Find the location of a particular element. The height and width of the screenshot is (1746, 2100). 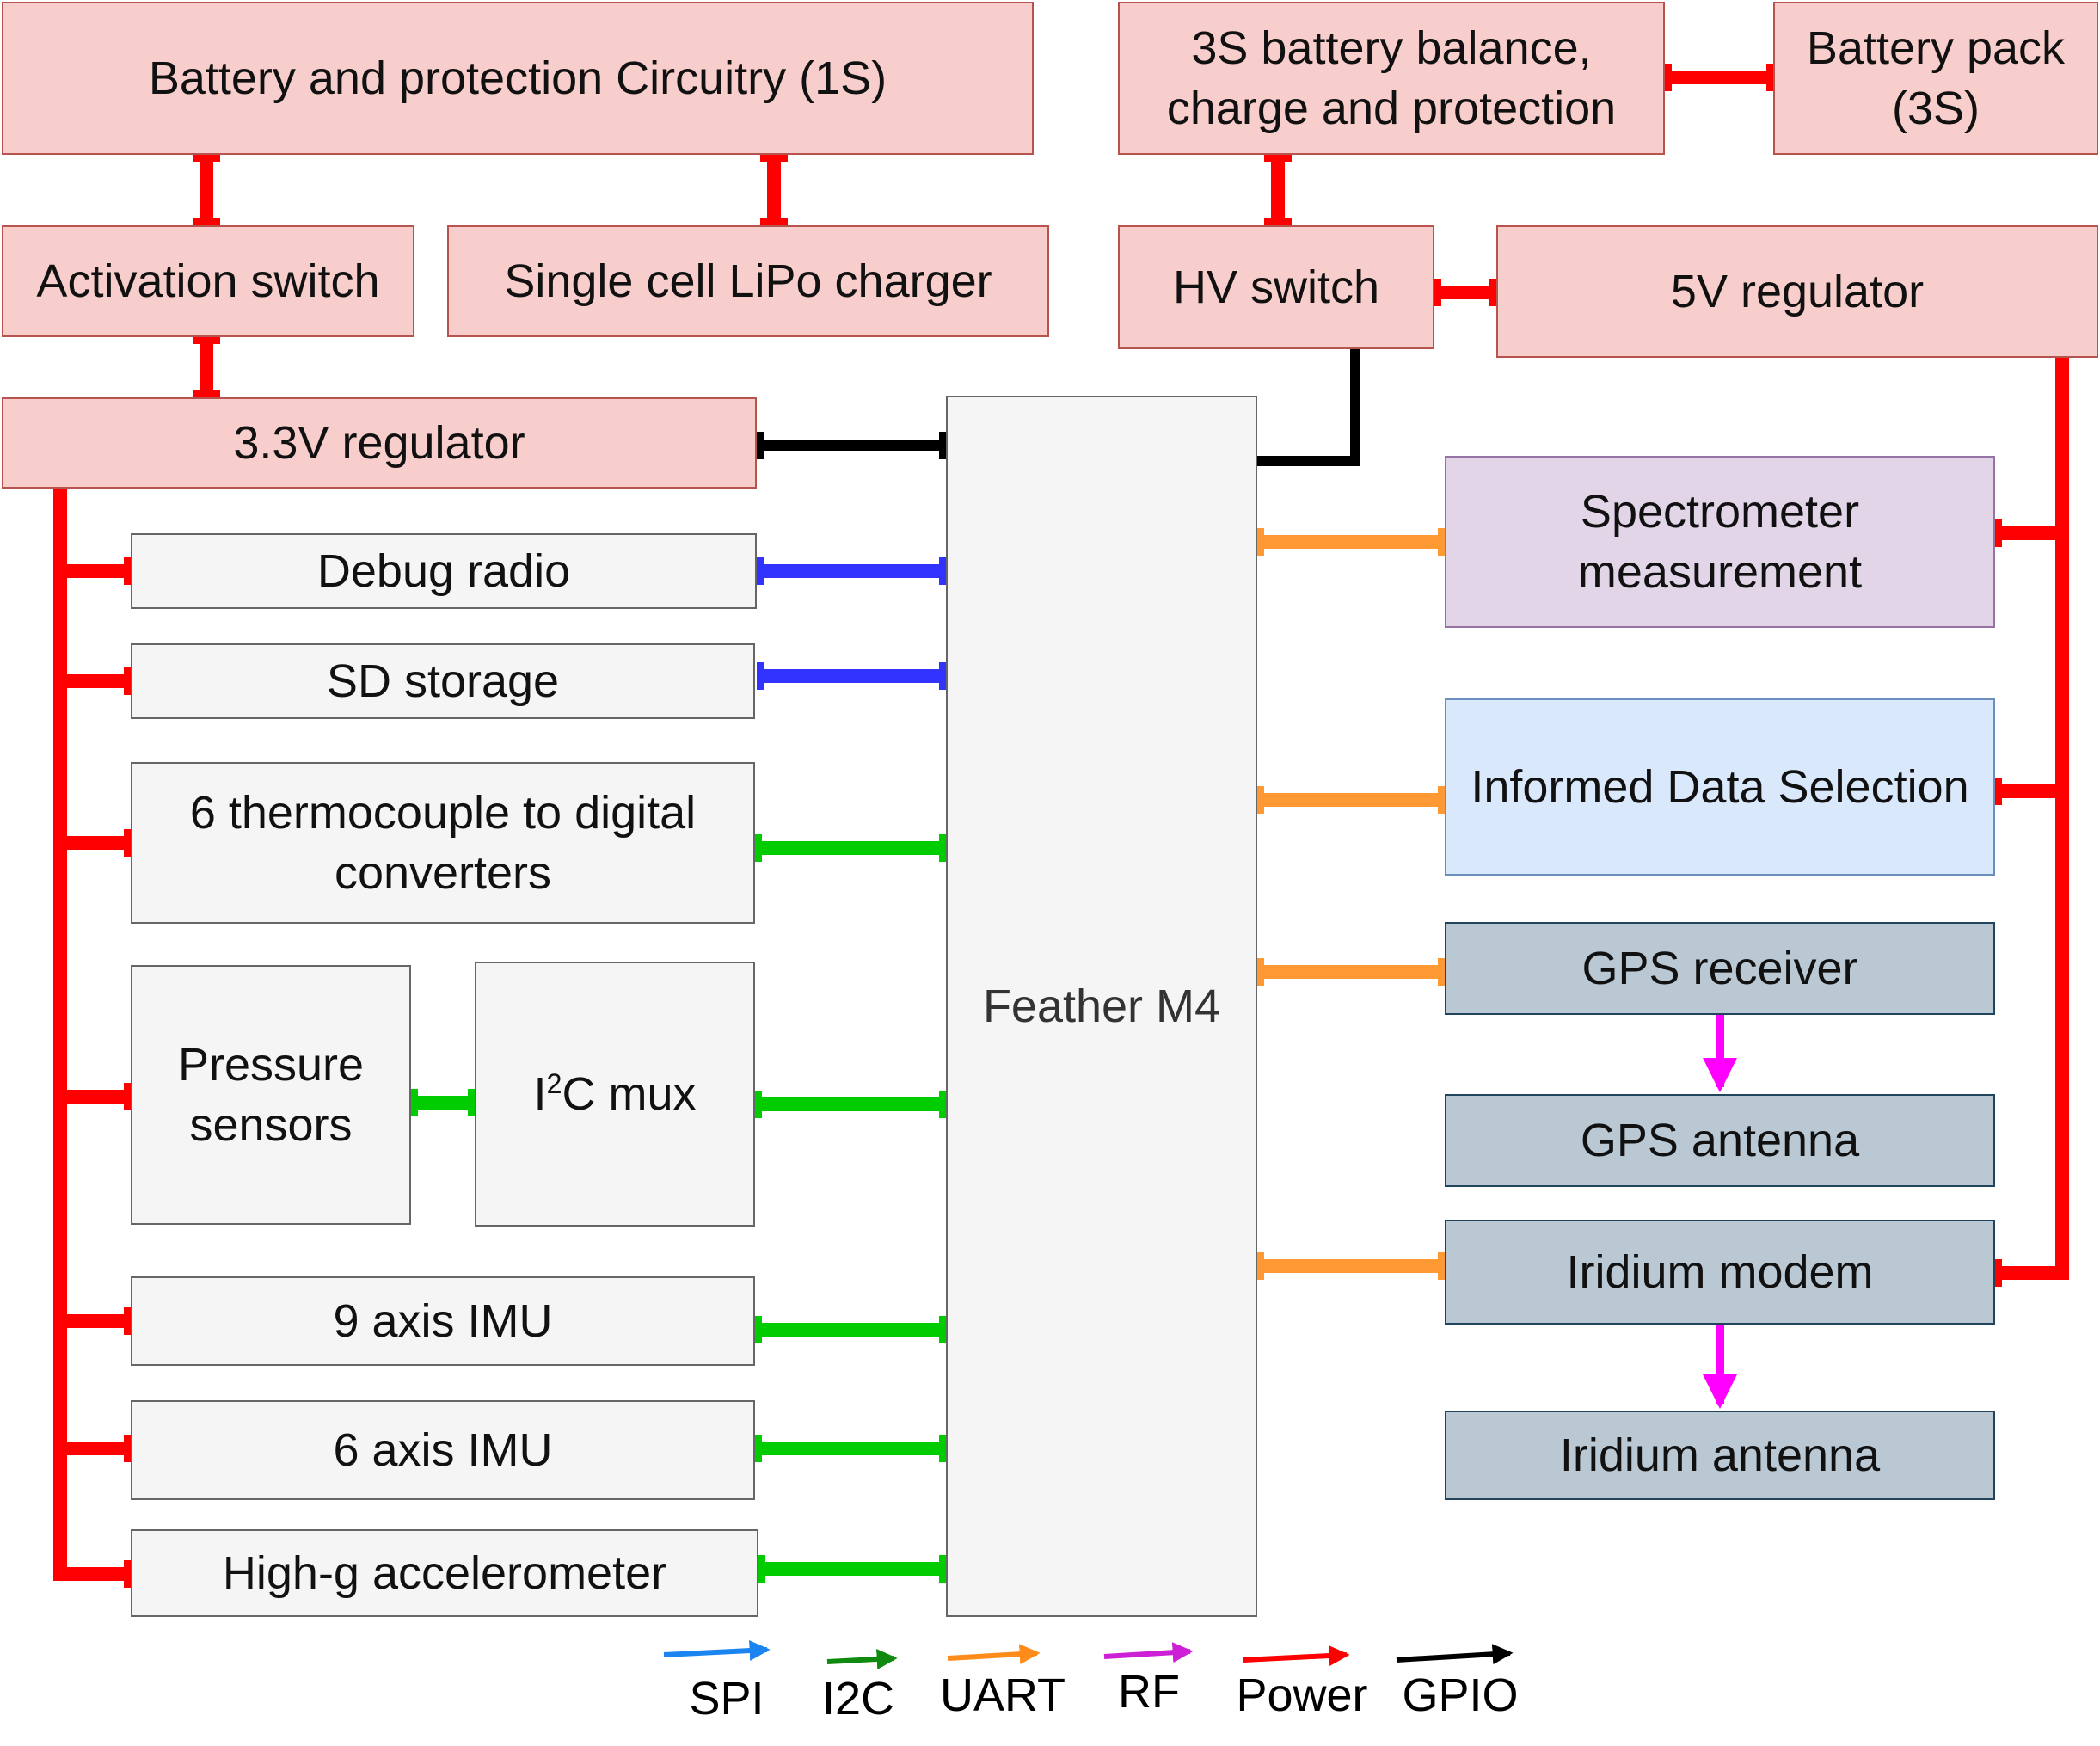

legend-arrows is located at coordinates (1088, 1655).